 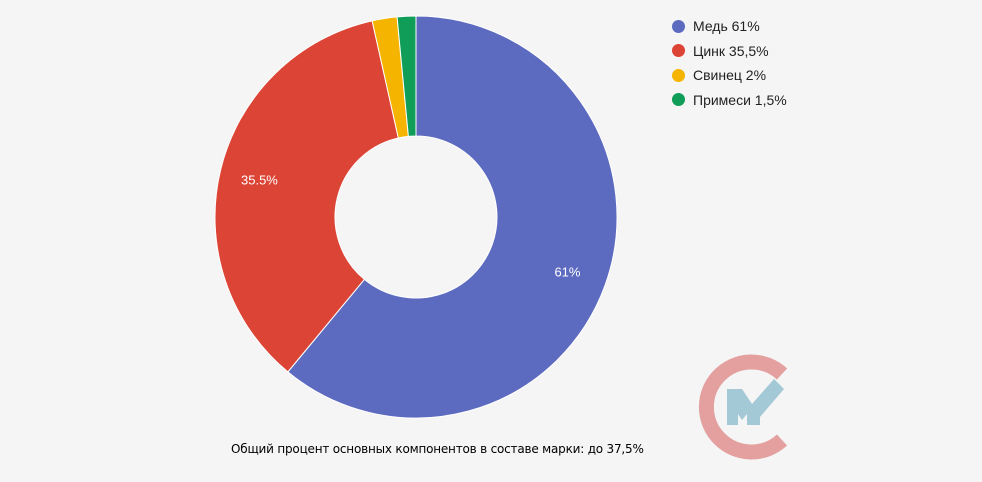 I want to click on legend-item: Медь 61%, so click(x=729, y=26).